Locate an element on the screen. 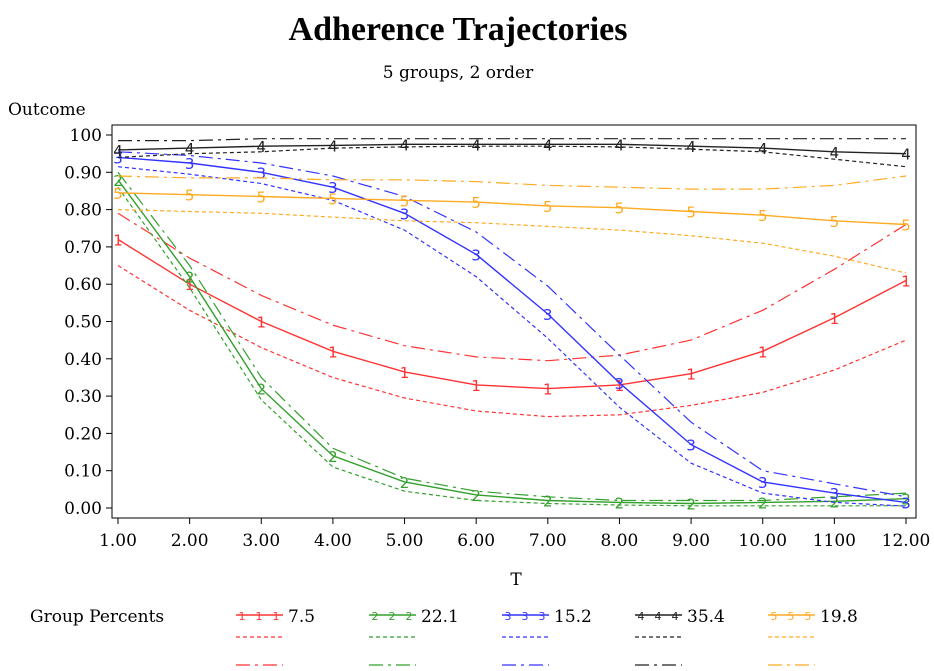 This screenshot has width=934, height=671. y-tick-label: 0.30 is located at coordinates (83, 397).